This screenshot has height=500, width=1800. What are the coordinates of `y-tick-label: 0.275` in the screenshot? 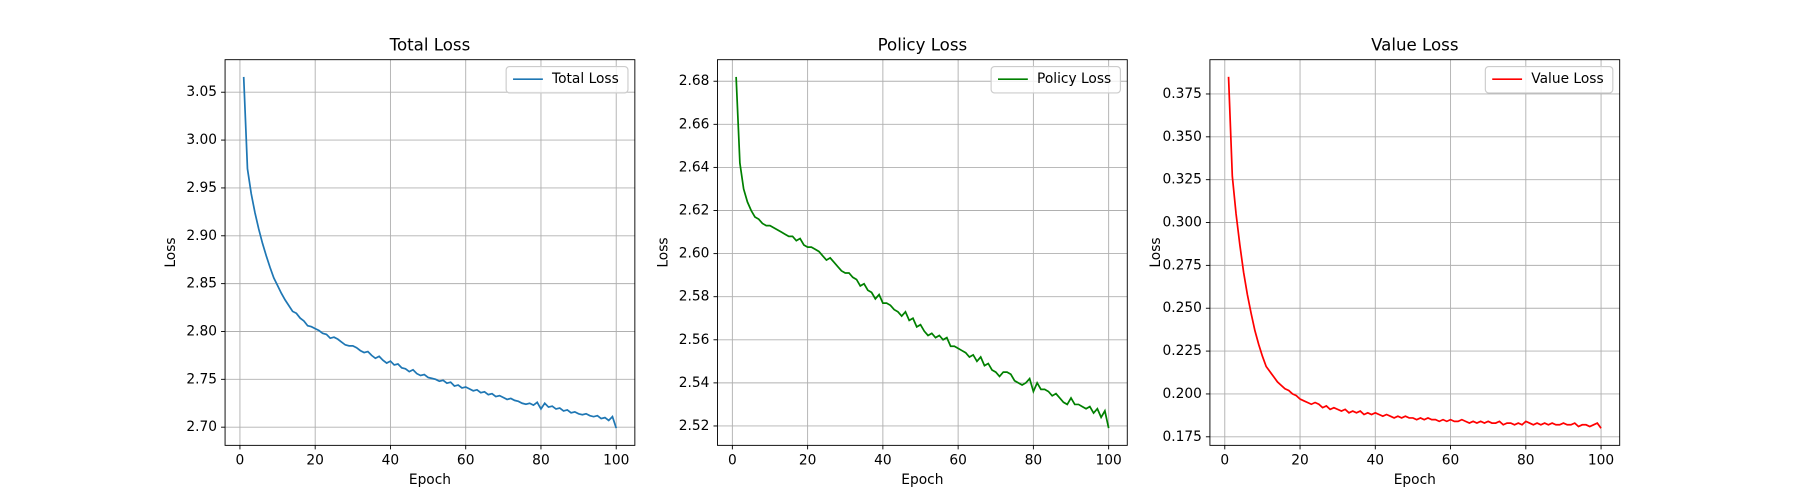 It's located at (1181, 265).